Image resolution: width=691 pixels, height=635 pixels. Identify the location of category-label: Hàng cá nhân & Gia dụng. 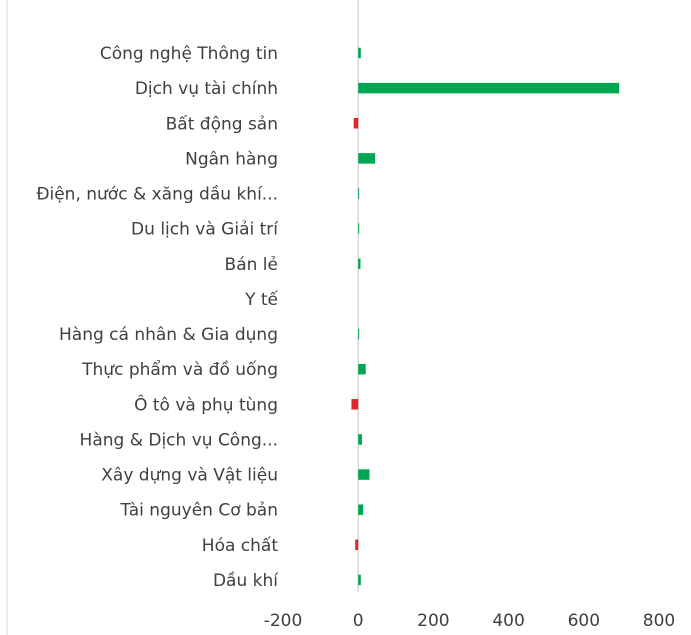
(168, 335).